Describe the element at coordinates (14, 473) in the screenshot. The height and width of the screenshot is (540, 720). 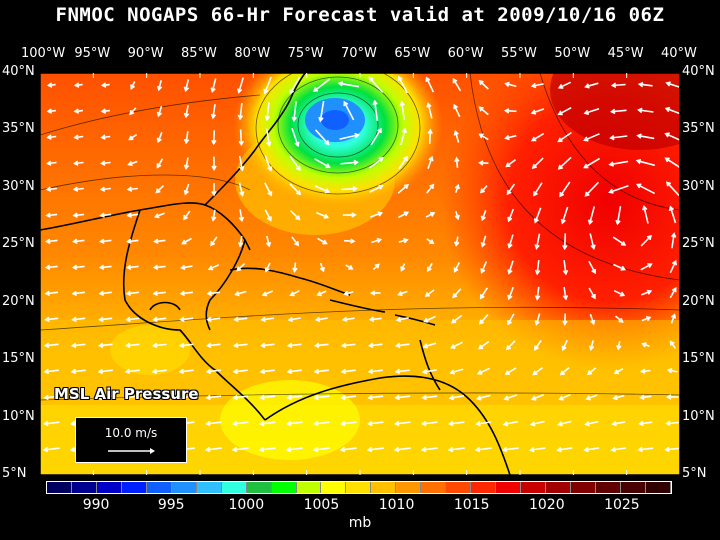
I see `latitude-label-left: 5°N` at that location.